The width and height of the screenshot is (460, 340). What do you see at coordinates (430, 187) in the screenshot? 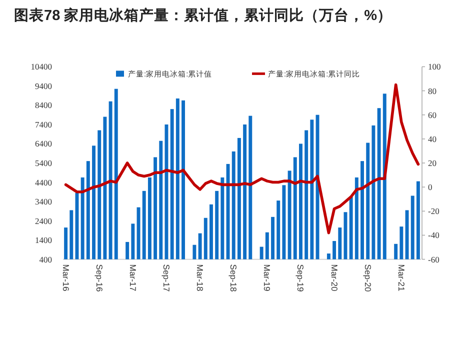
I see `y2-tick-label: 0` at bounding box center [430, 187].